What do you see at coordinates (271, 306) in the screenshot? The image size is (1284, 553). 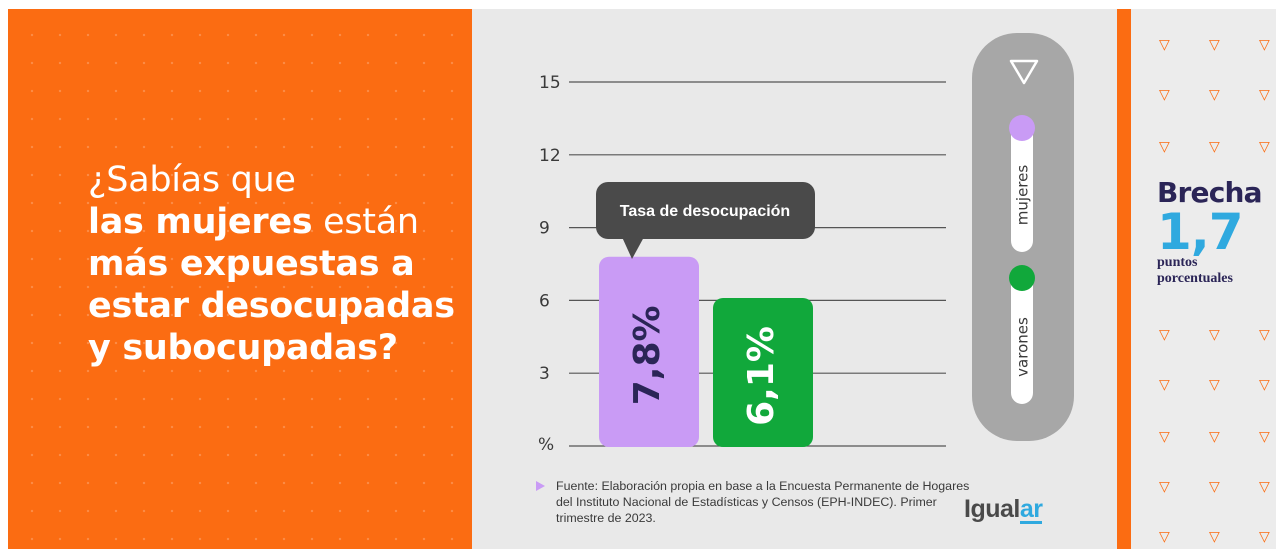 I see `headline-line-4: estar desocupadas` at bounding box center [271, 306].